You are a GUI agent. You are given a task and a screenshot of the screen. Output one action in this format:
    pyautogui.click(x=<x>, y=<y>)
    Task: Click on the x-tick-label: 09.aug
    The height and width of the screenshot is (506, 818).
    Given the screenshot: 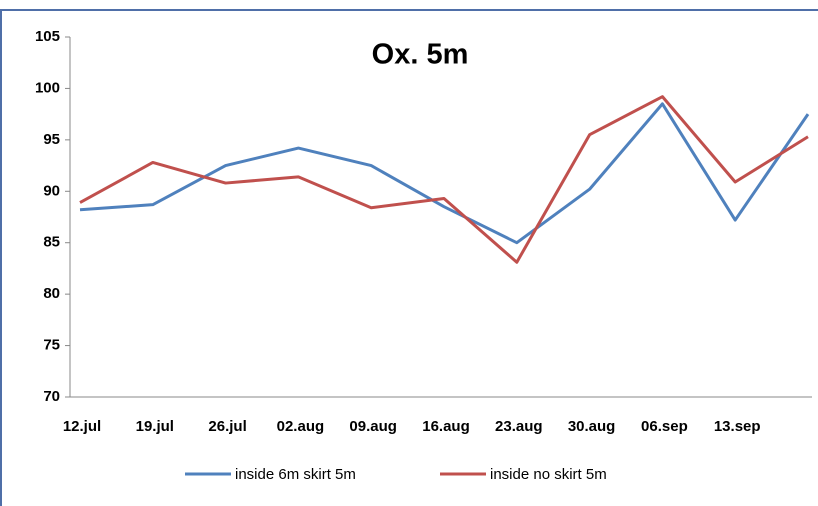 What is the action you would take?
    pyautogui.click(x=373, y=426)
    